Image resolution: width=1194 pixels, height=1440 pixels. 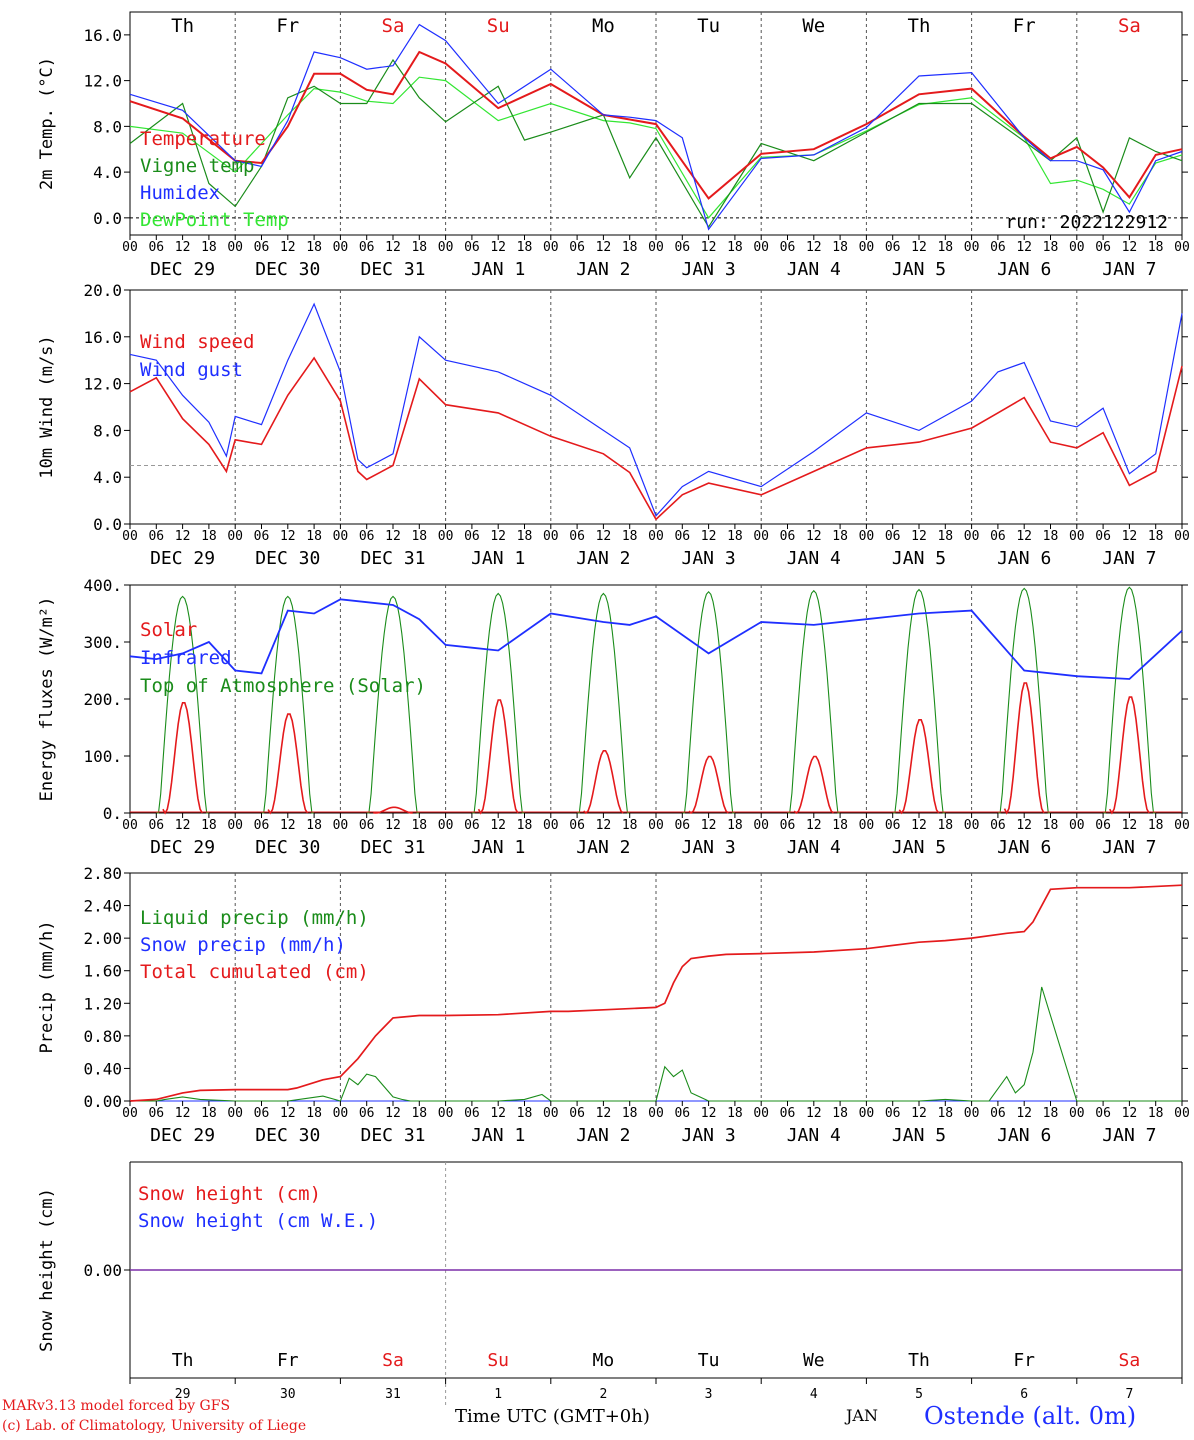 What do you see at coordinates (47, 699) in the screenshot?
I see `y-axis-title: Energy fluxes (W/m²)` at bounding box center [47, 699].